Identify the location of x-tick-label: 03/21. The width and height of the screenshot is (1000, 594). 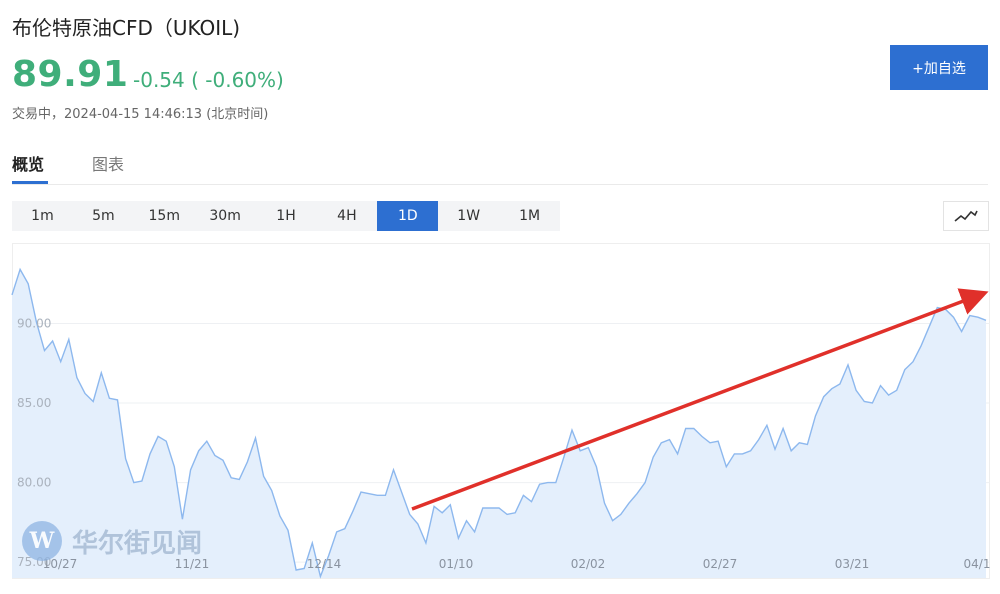
(852, 564).